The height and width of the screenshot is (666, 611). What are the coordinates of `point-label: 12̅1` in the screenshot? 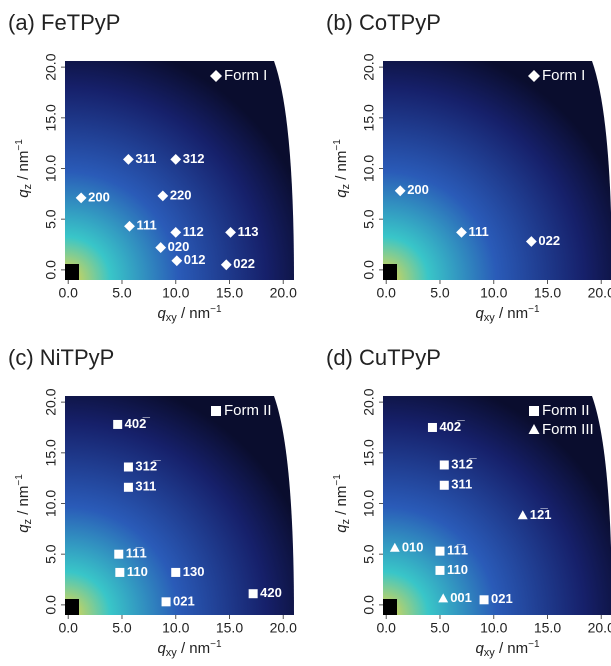 It's located at (541, 514).